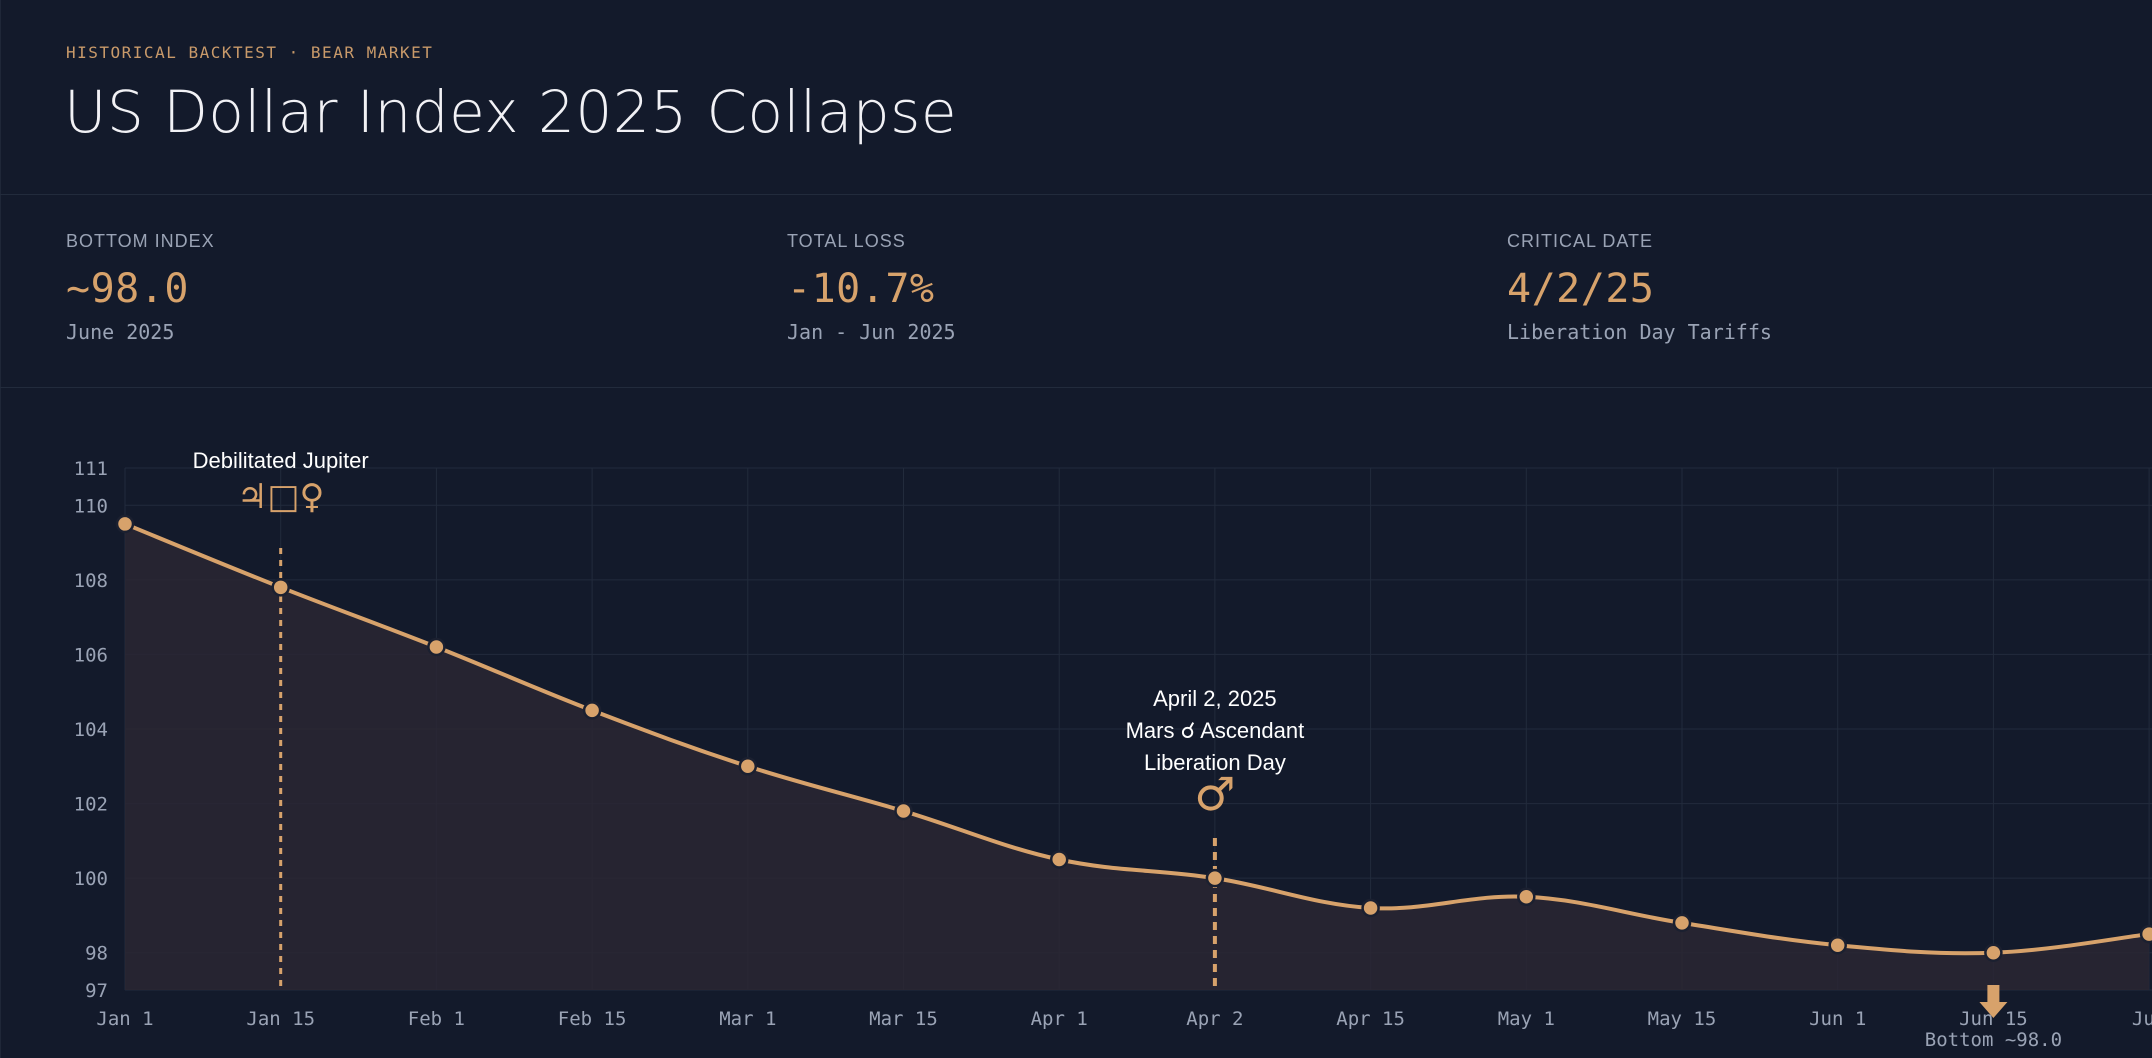 This screenshot has width=2152, height=1058. I want to click on x-tick-label: Apr 15, so click(1370, 1019).